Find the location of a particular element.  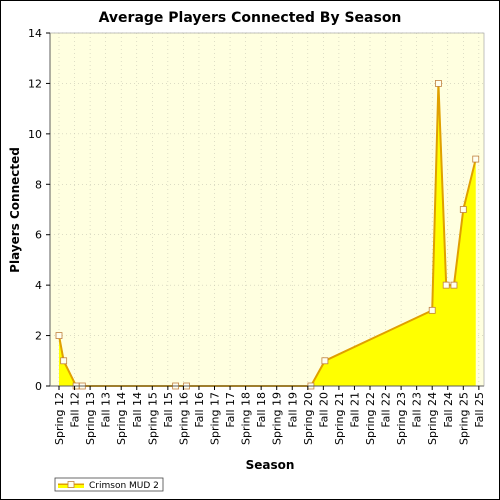

x-tick-label: Fall 19 is located at coordinates (292, 410).